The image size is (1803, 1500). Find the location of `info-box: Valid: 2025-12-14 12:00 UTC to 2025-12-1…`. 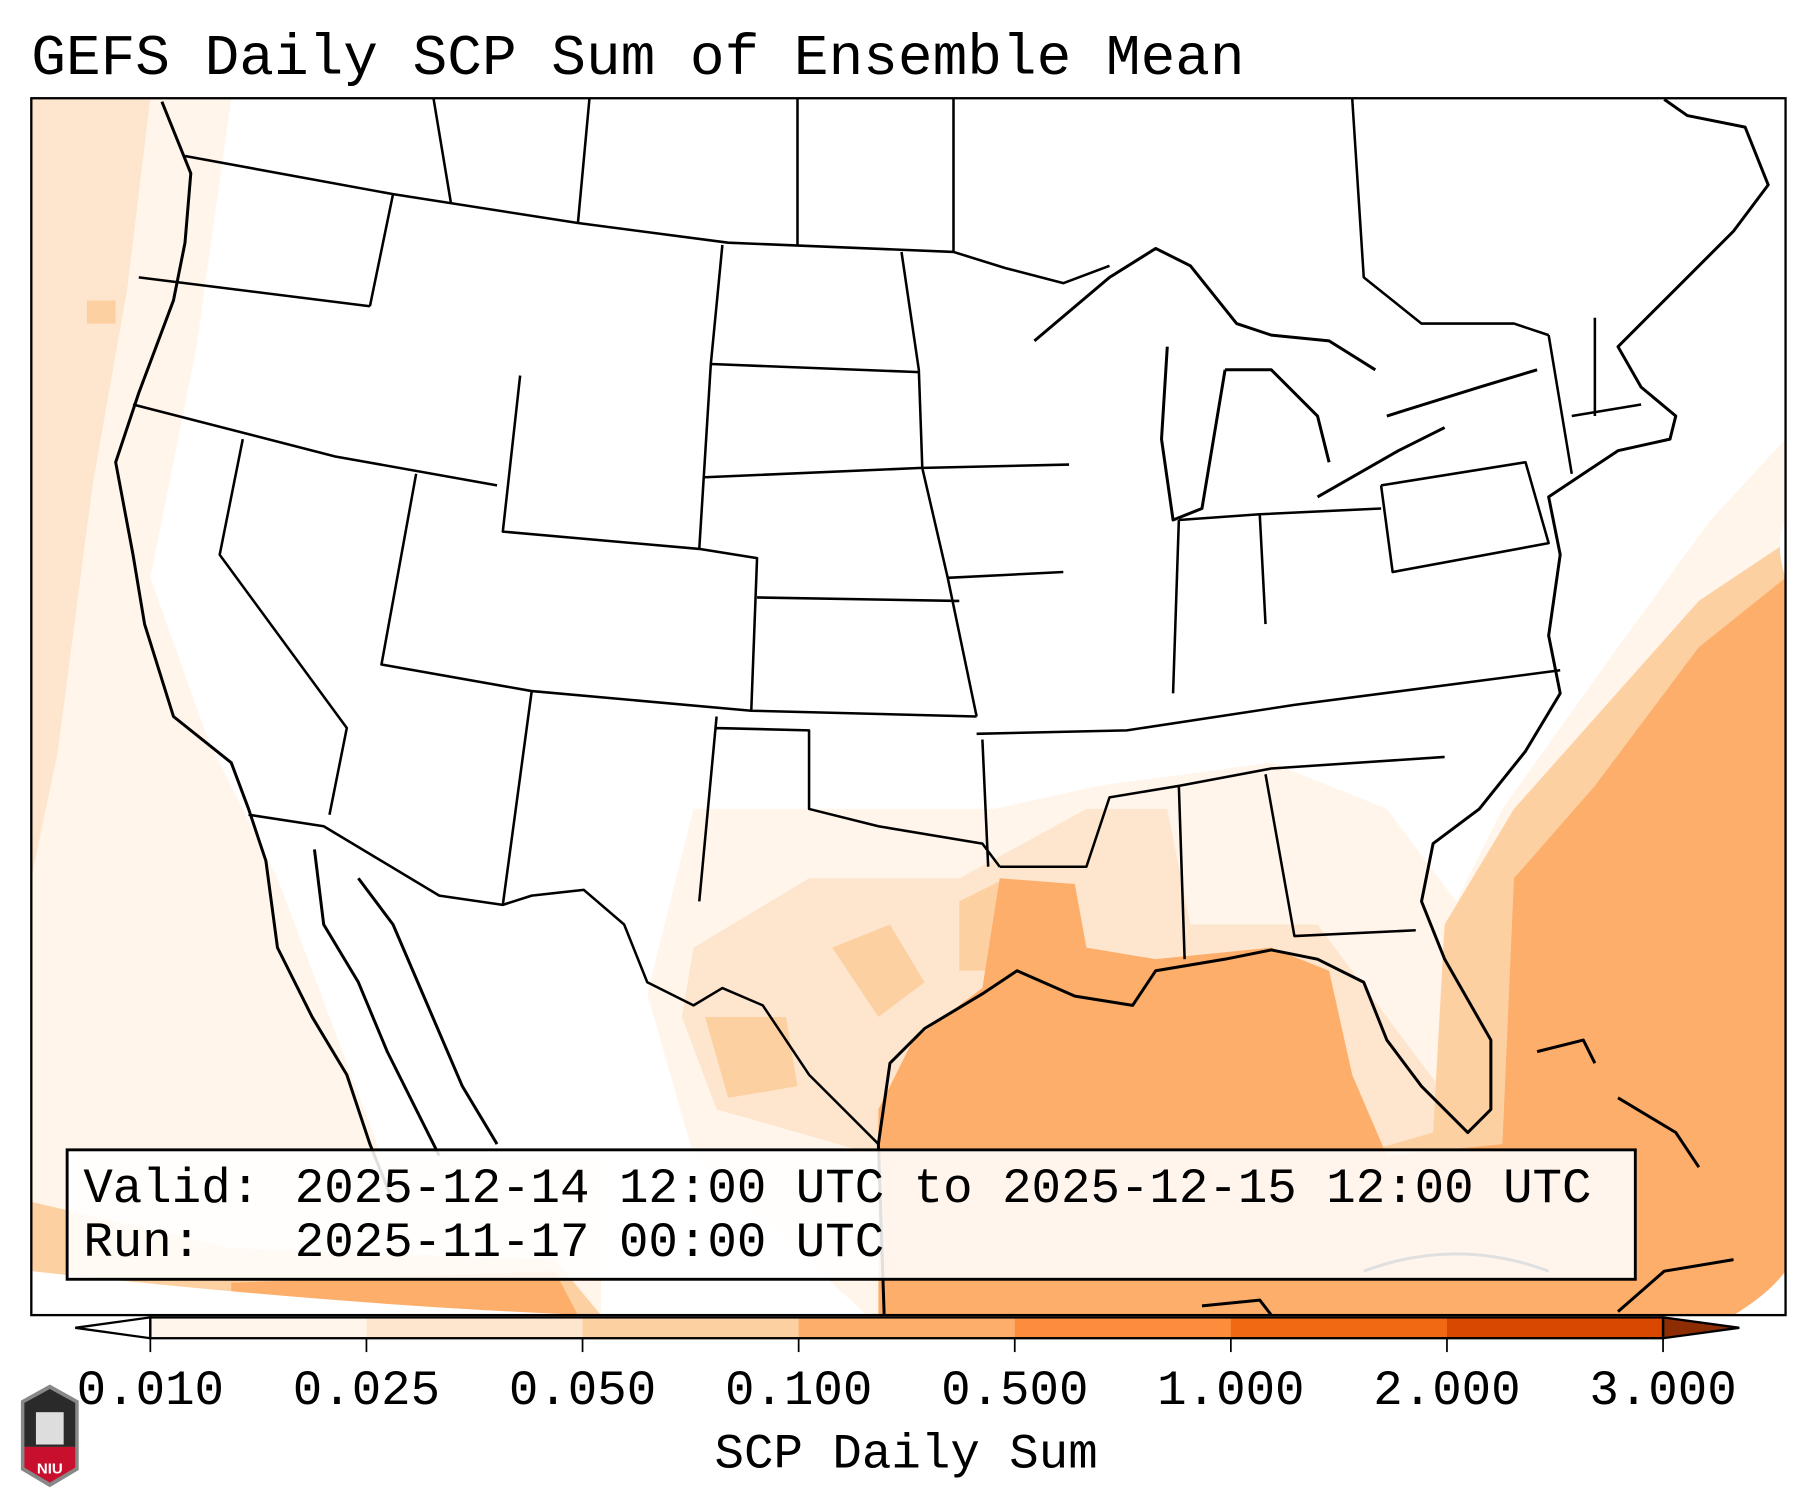

info-box: Valid: 2025-12-14 12:00 UTC to 2025-12-1… is located at coordinates (851, 1214).